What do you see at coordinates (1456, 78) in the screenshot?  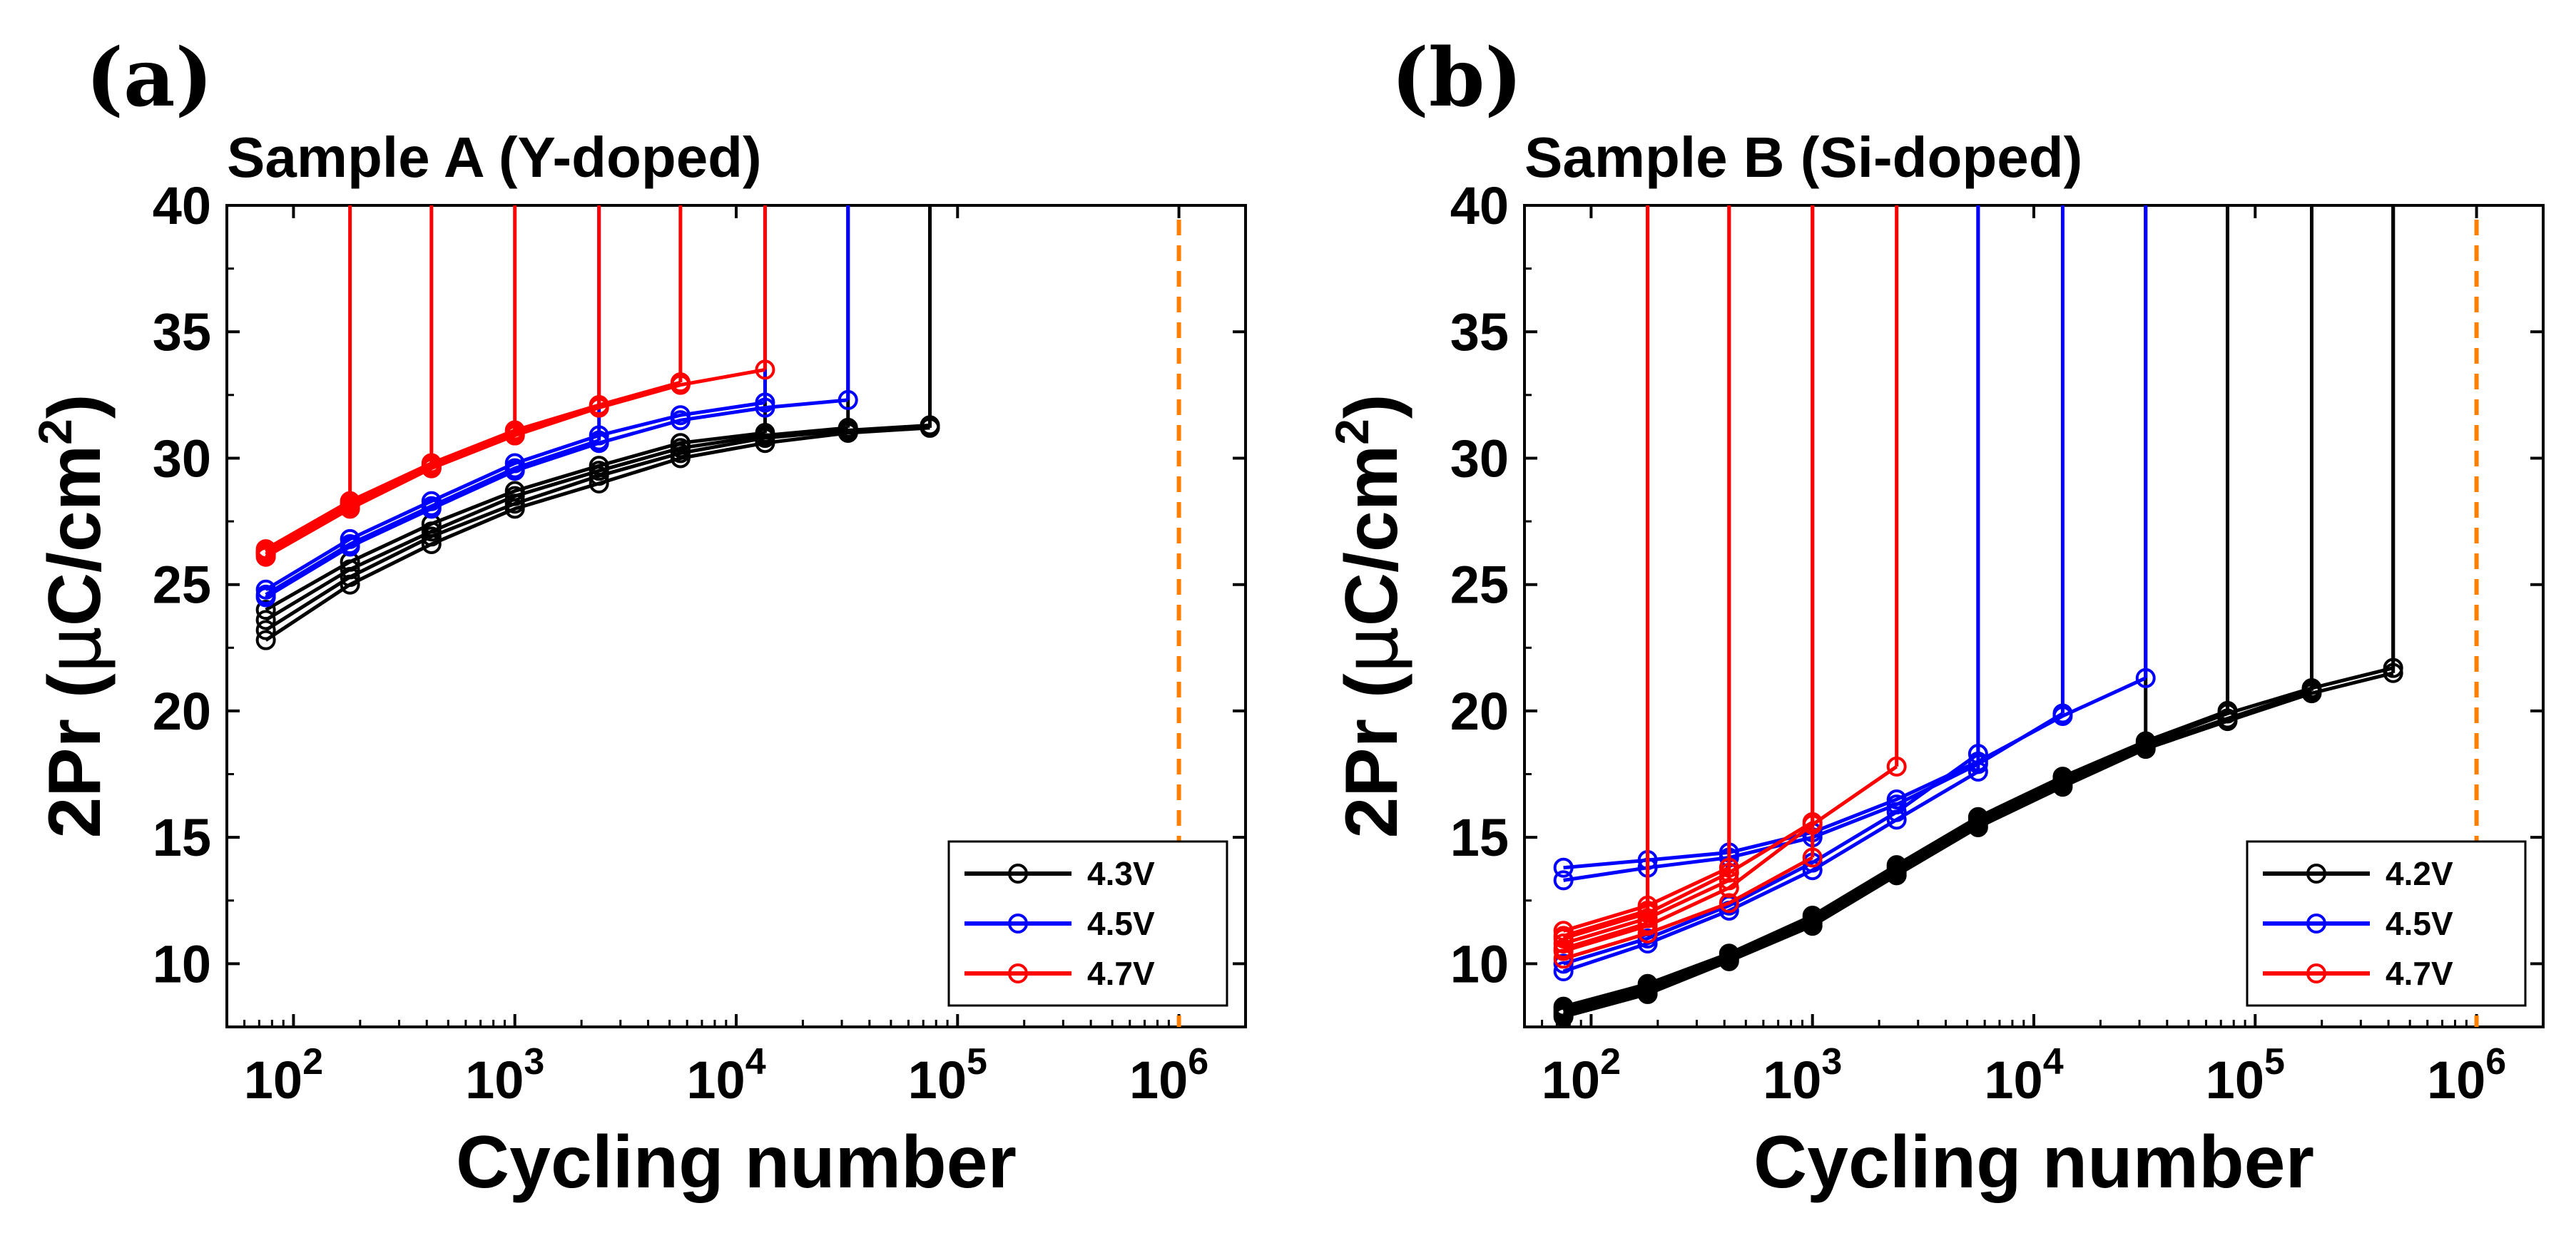 I see `panel-label: (b)` at bounding box center [1456, 78].